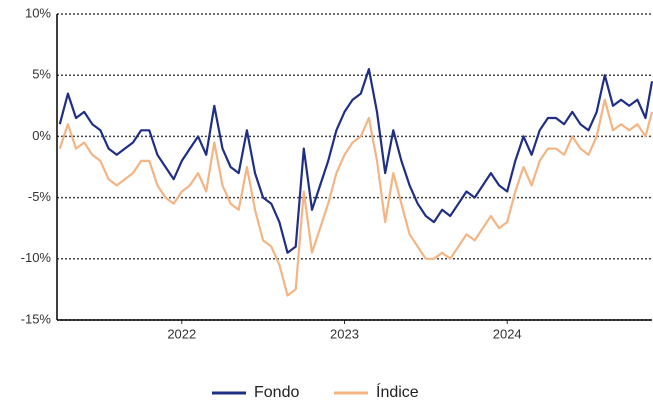 The image size is (653, 405). What do you see at coordinates (36, 257) in the screenshot?
I see `y-tick-label: -10%` at bounding box center [36, 257].